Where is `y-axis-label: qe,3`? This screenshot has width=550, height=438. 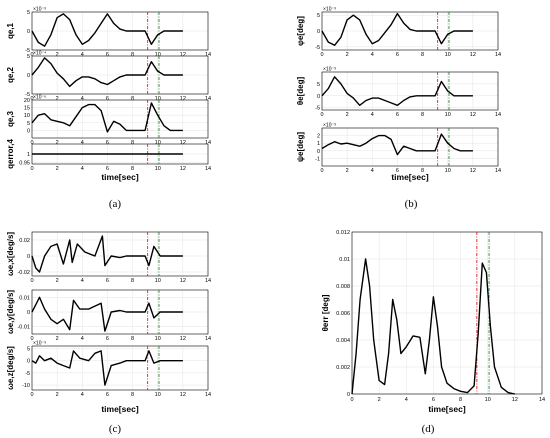
y-axis-label: qe,3 is located at coordinates (10, 118).